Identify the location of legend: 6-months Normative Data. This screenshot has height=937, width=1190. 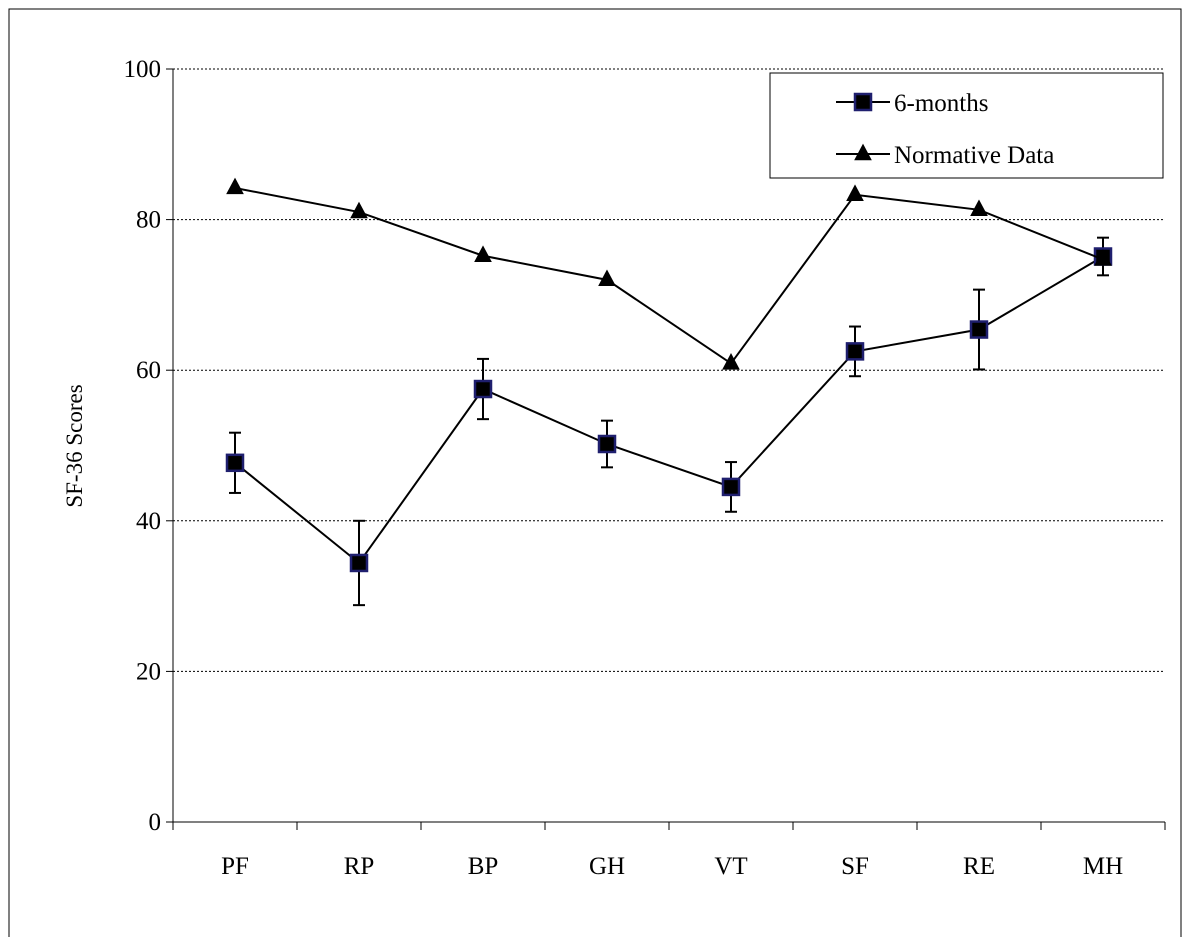
(966, 125).